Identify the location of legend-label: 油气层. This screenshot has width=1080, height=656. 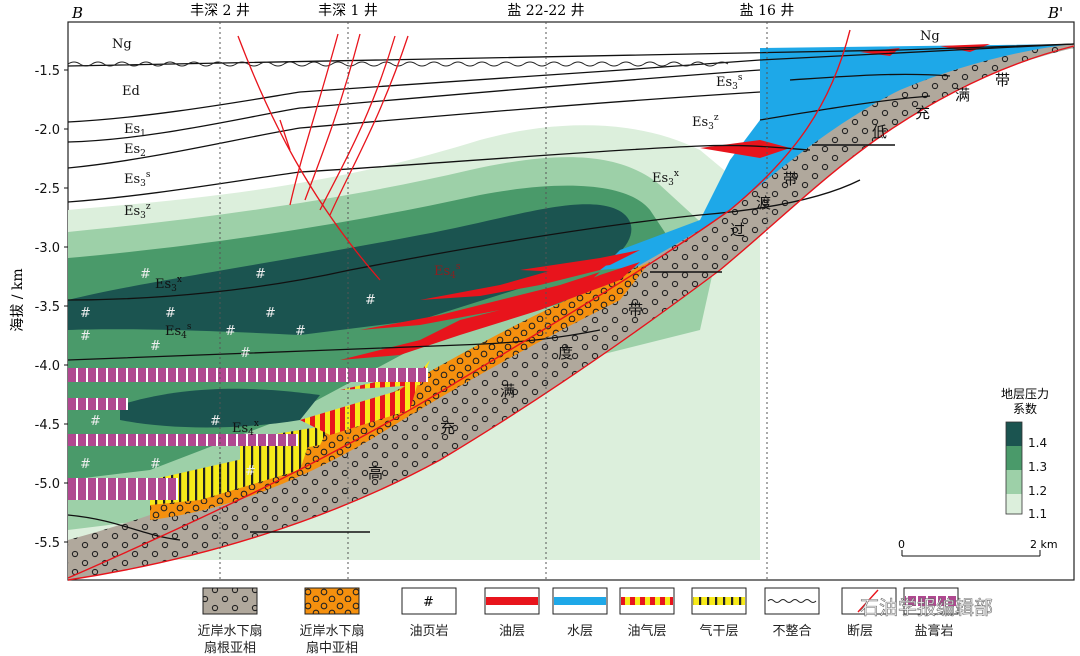
(646, 631).